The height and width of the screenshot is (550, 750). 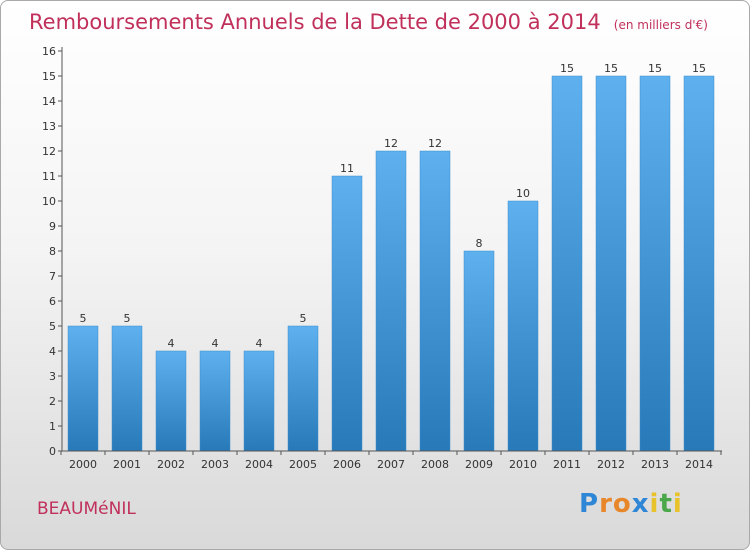 What do you see at coordinates (127, 464) in the screenshot?
I see `x-tick-2001: 2001` at bounding box center [127, 464].